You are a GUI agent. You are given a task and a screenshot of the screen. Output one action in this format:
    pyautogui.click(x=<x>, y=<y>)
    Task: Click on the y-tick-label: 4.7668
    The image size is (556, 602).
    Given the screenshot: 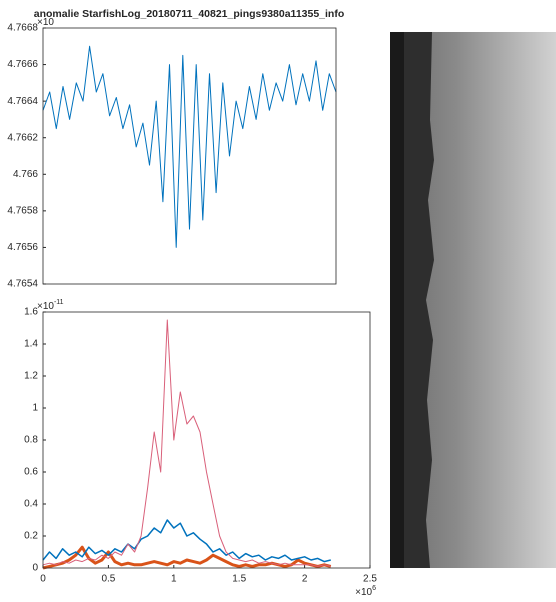 What is the action you would take?
    pyautogui.click(x=22, y=28)
    